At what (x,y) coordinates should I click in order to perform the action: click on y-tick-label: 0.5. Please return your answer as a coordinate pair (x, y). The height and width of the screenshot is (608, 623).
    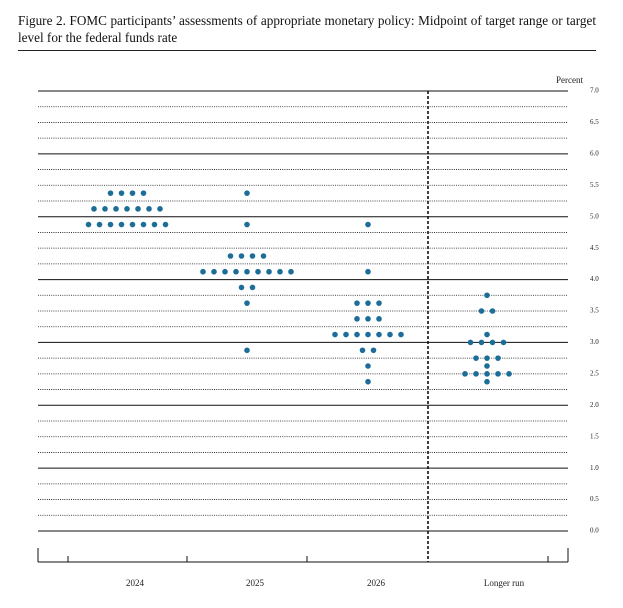
    Looking at the image, I should click on (594, 499).